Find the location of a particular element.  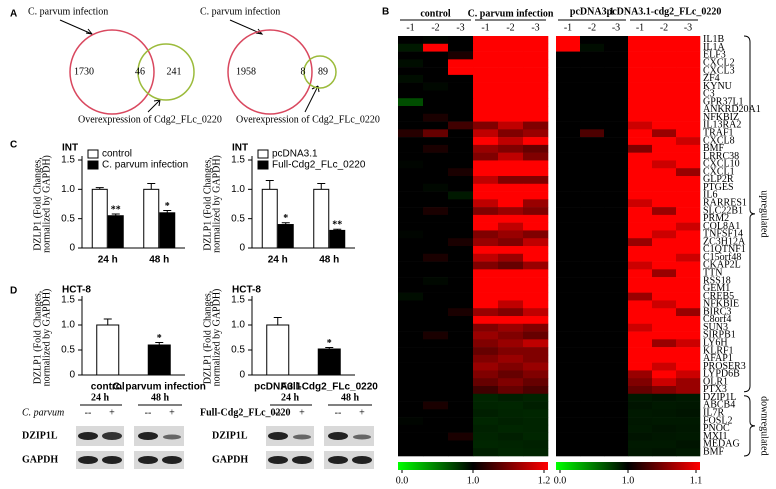

gene-label: IL13RA2 is located at coordinates (722, 125).